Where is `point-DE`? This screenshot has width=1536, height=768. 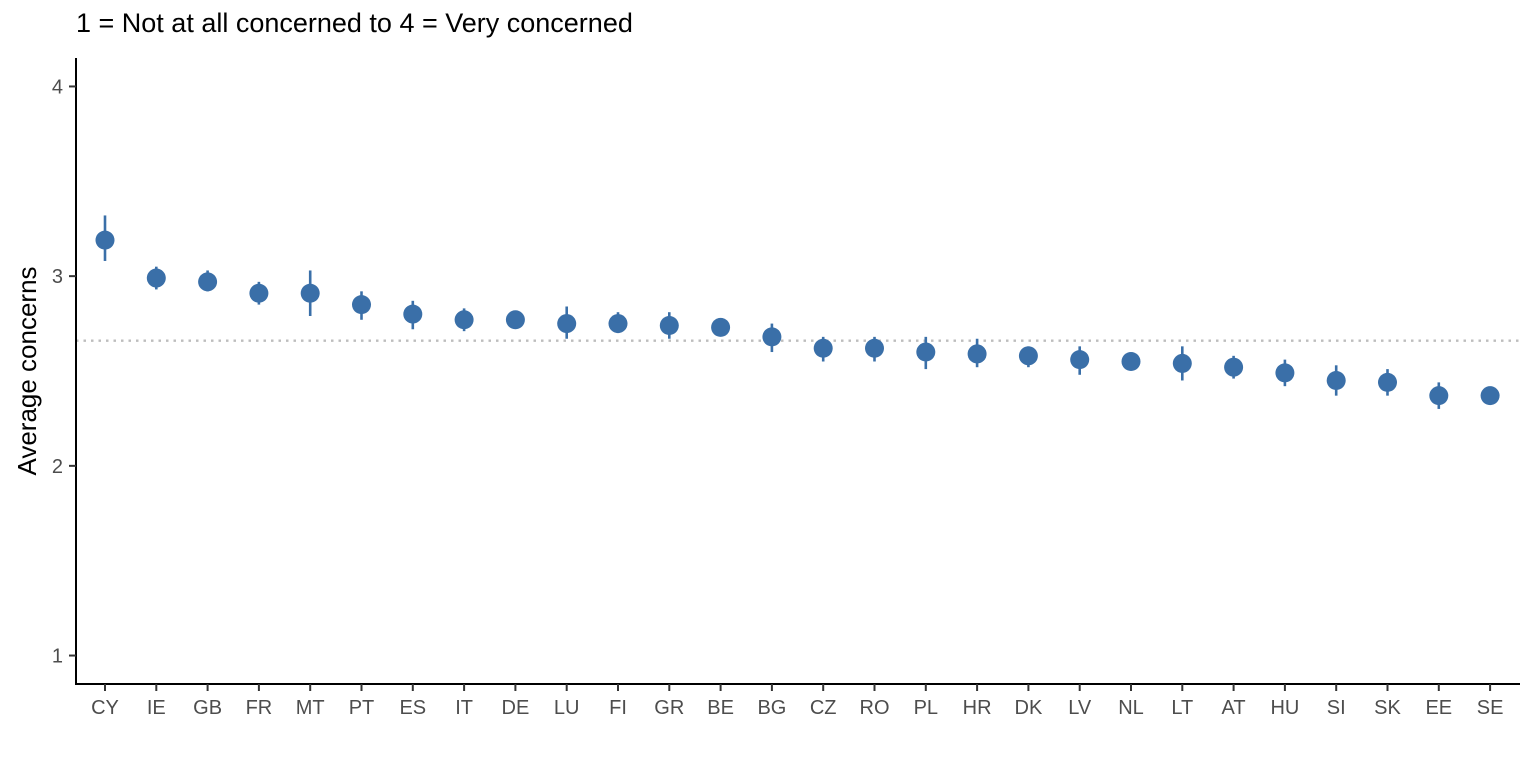
point-DE is located at coordinates (515, 320).